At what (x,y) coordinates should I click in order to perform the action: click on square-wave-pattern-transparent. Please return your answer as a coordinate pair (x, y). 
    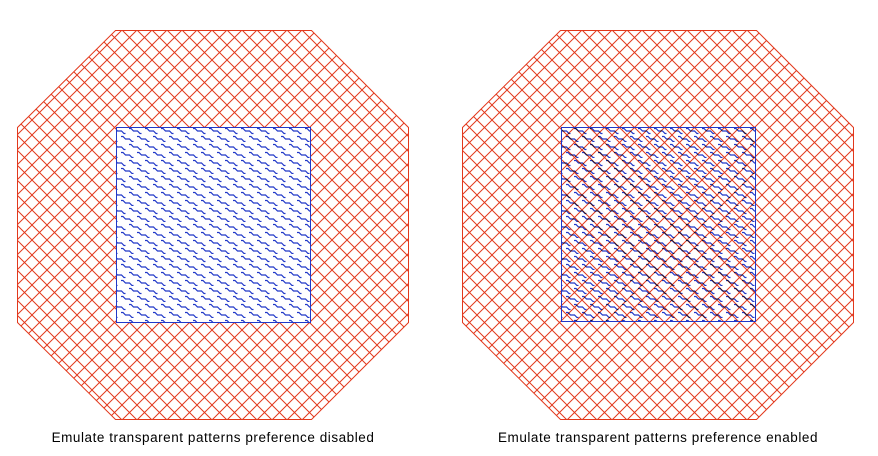
    Looking at the image, I should click on (658, 224).